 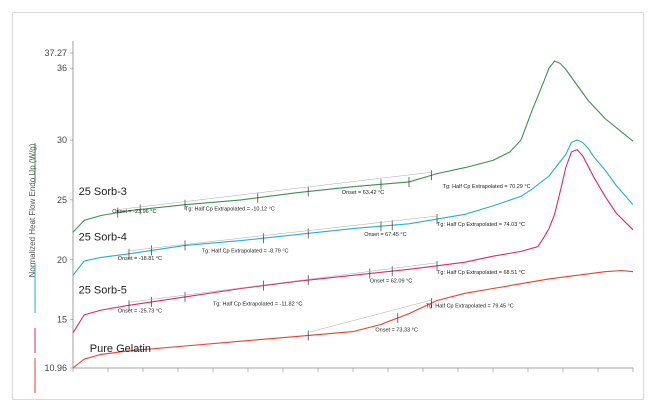 I want to click on curve-label: Pure Gelatin, so click(x=120, y=349).